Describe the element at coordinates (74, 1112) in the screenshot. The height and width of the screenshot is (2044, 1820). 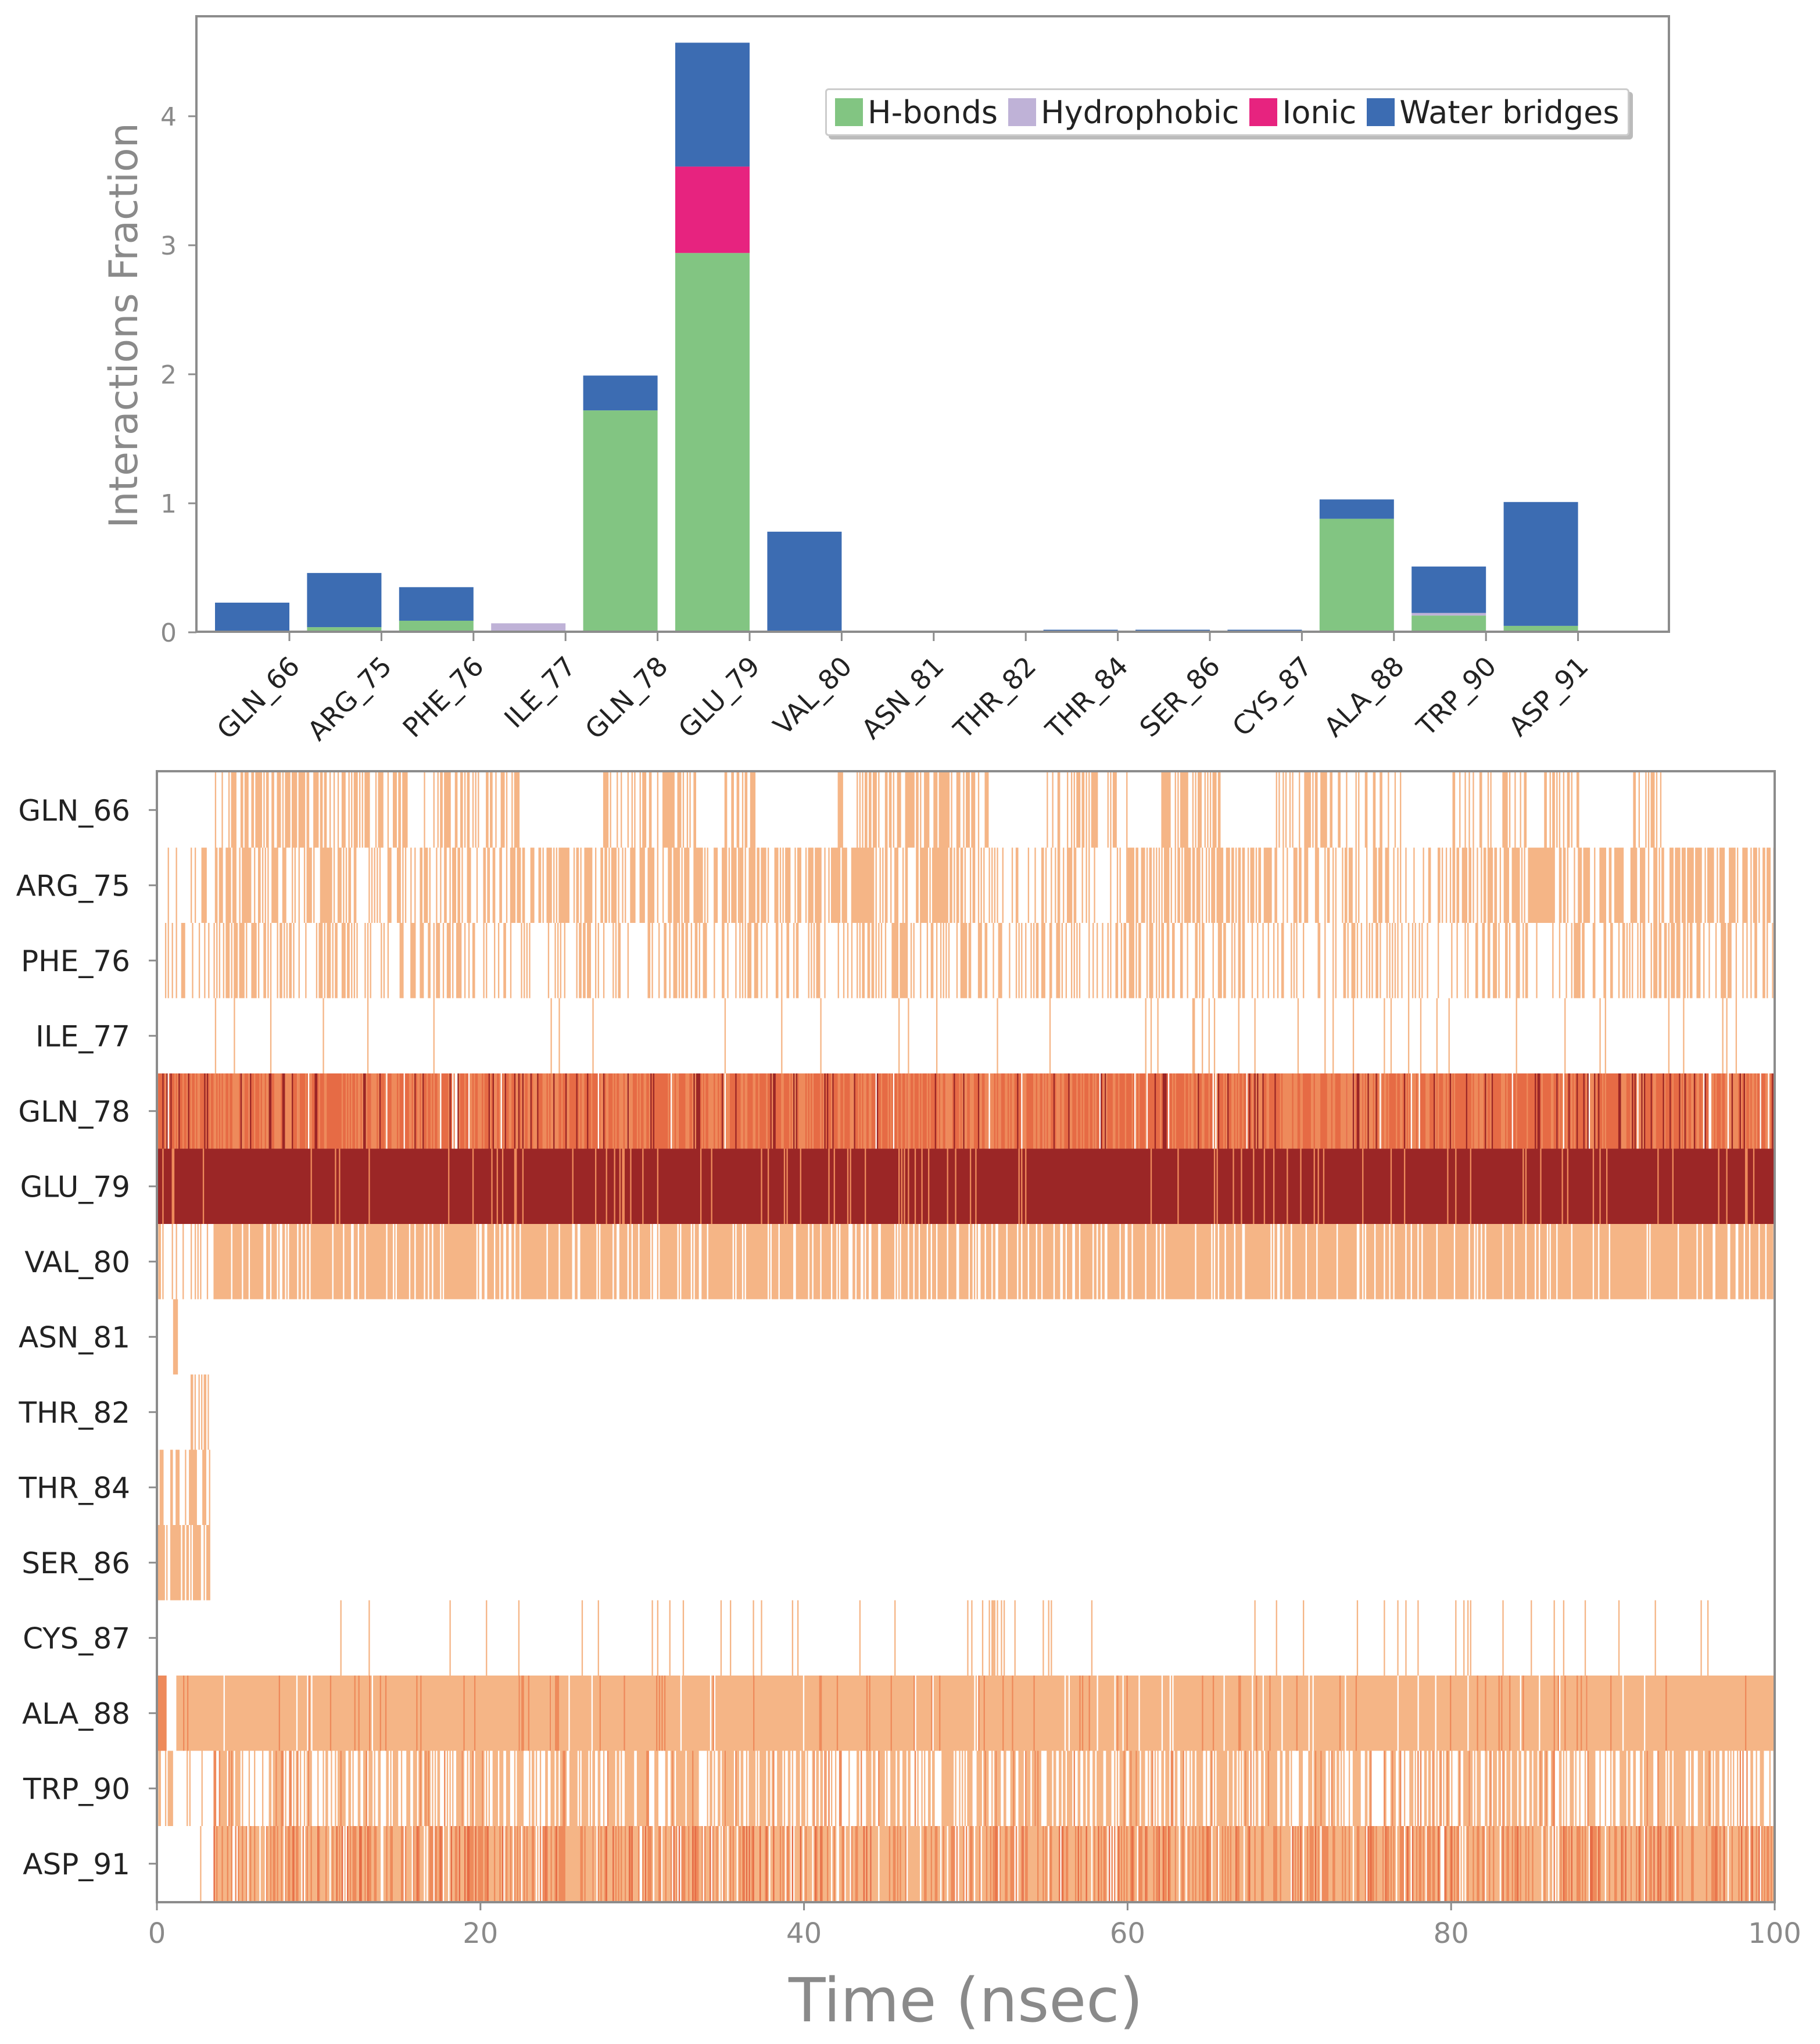
I see `heatmap-ylabel-gln-78: GLN_78` at that location.